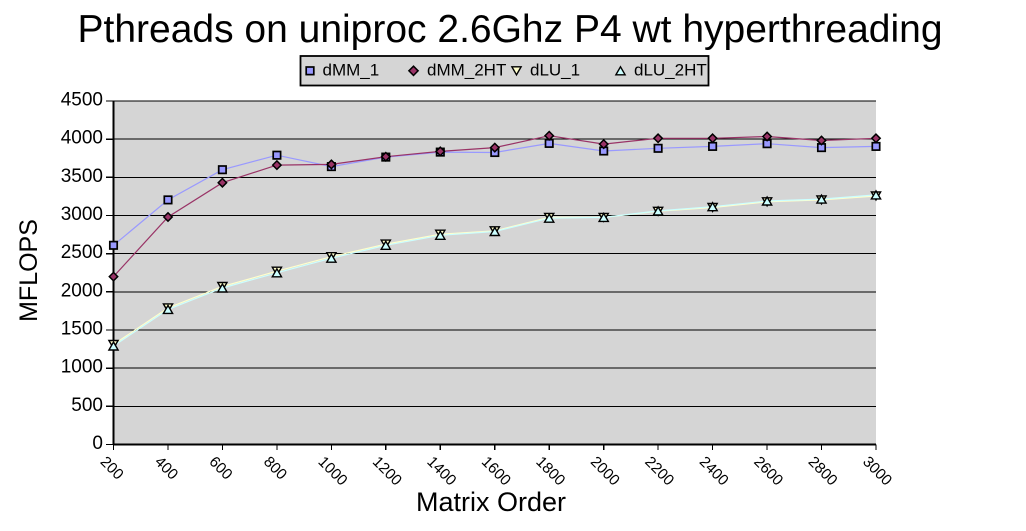 This screenshot has height=531, width=1026. Describe the element at coordinates (82, 252) in the screenshot. I see `svg-text: 2500` at that location.